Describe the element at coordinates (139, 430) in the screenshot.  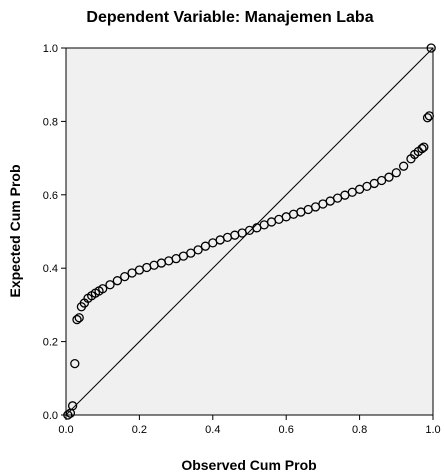
I see `x-tick-label: 0.2` at that location.